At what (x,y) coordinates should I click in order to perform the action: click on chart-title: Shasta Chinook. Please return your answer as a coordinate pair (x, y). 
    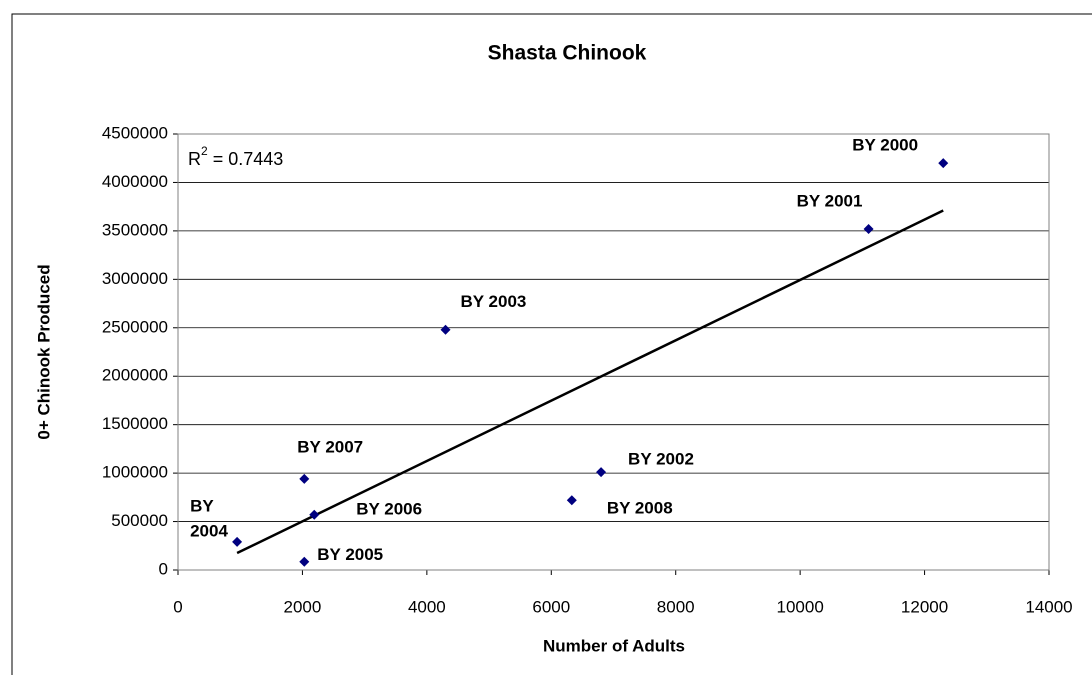
    Looking at the image, I should click on (567, 53).